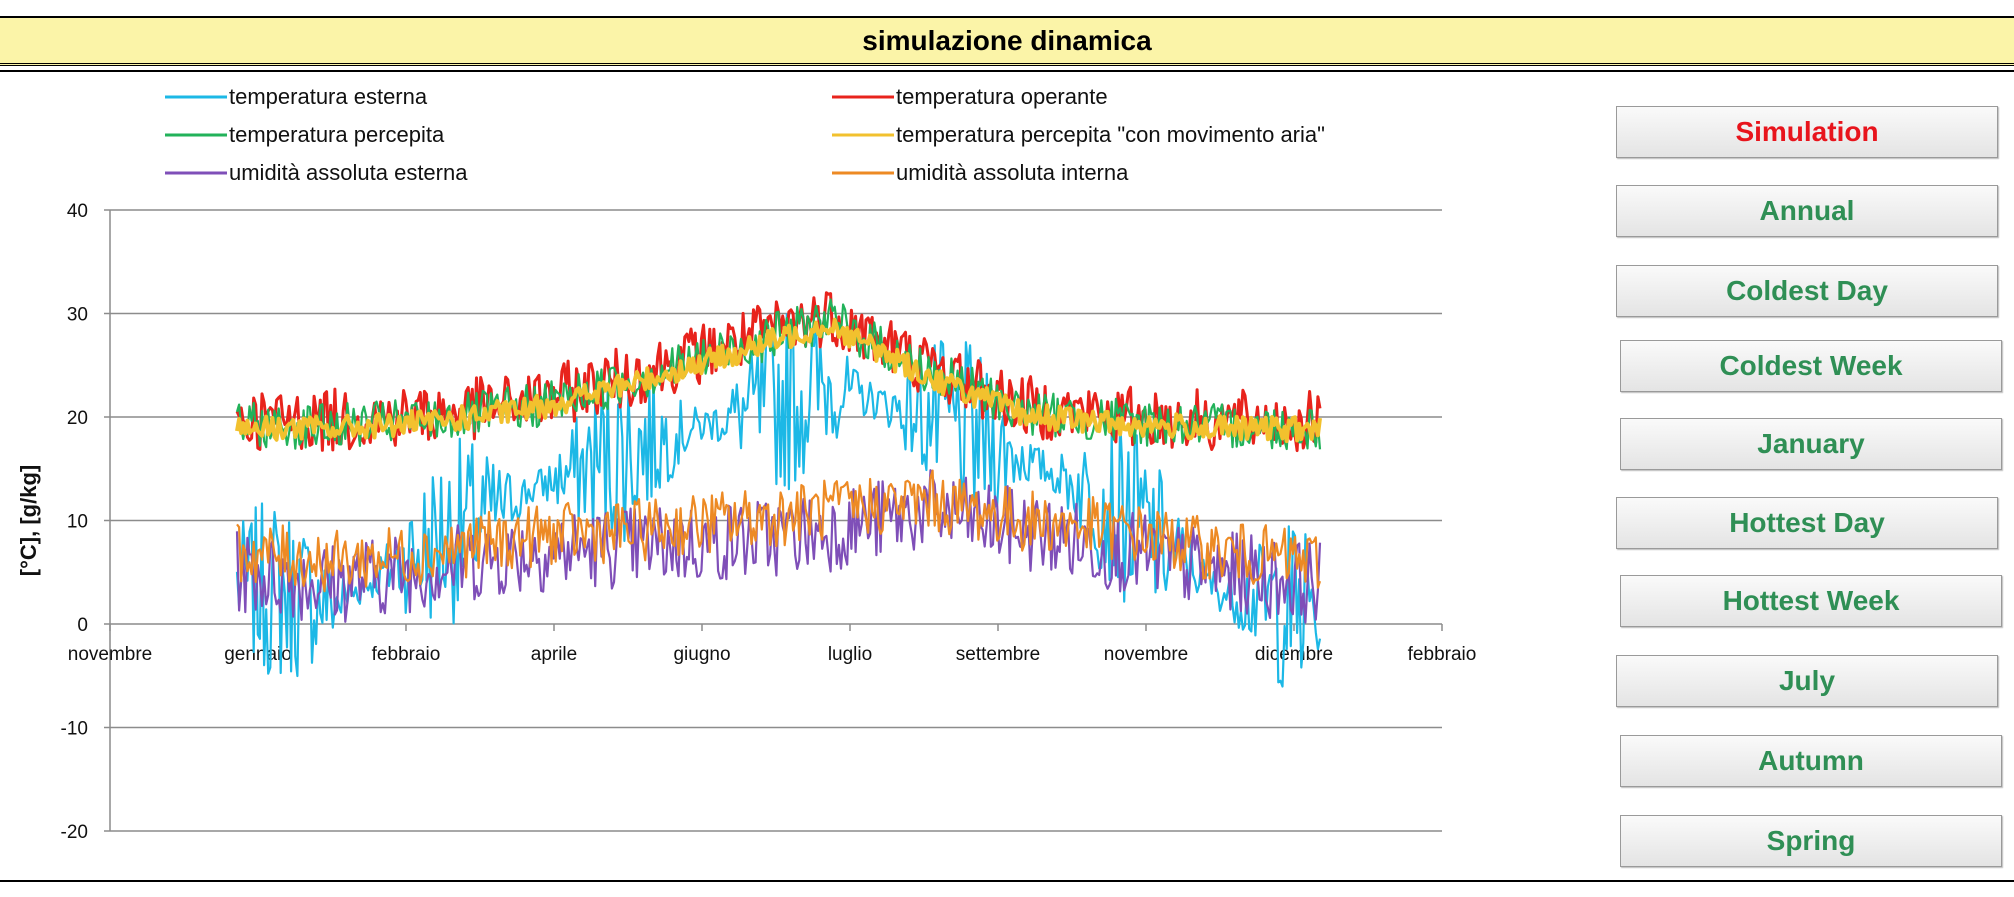 Image resolution: width=2014 pixels, height=897 pixels. I want to click on button-hottest-week: Hottest Week, so click(1811, 601).